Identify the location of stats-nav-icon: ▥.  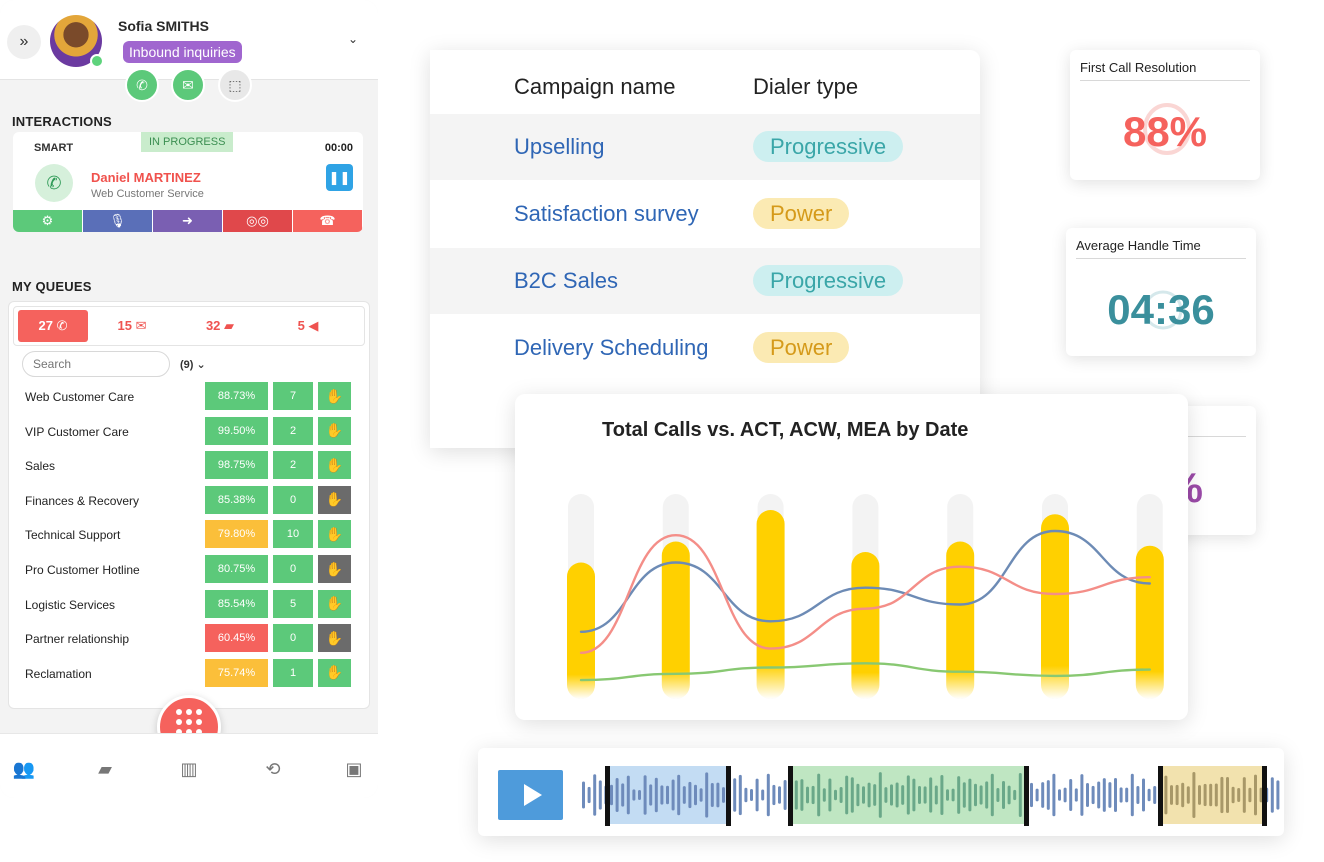
(189, 768).